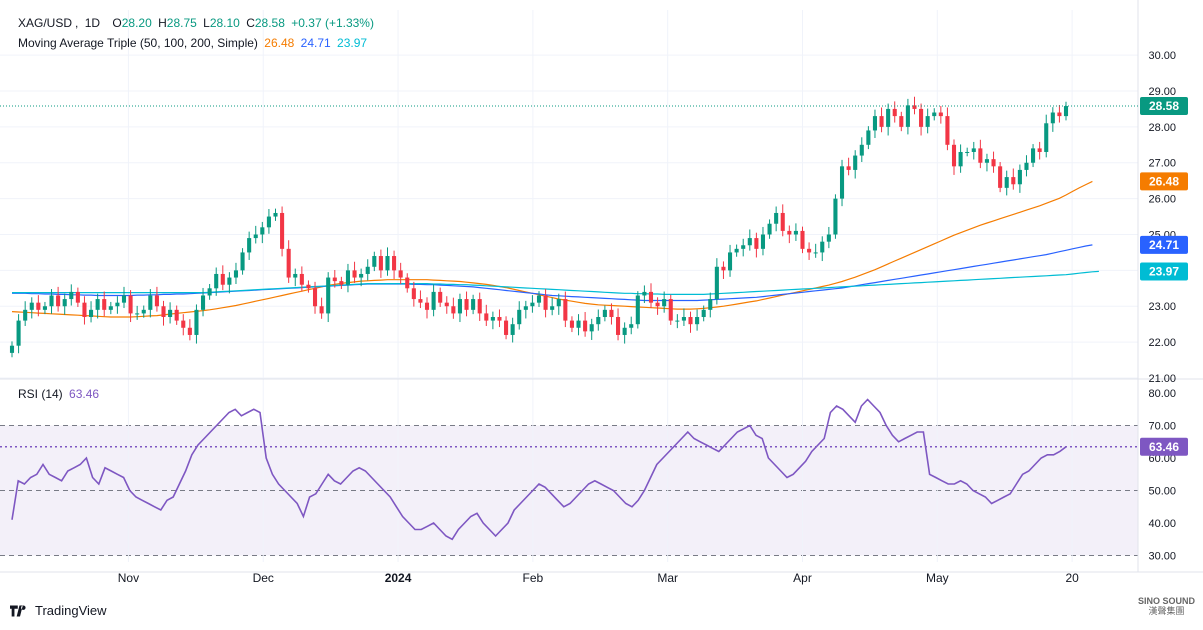  What do you see at coordinates (667, 578) in the screenshot?
I see `time-tick-label: Mar` at bounding box center [667, 578].